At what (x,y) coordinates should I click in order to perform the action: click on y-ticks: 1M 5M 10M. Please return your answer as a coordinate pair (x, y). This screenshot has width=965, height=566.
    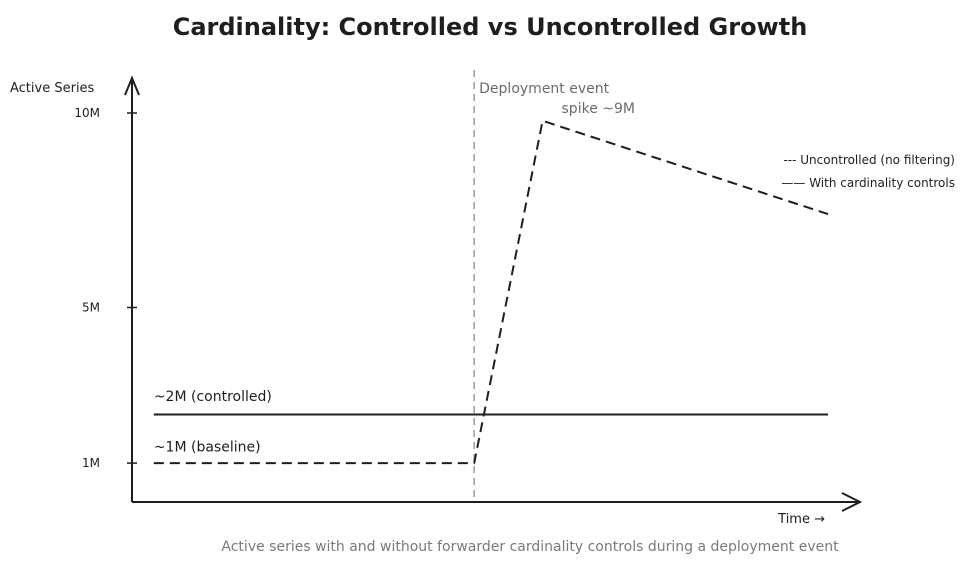
    Looking at the image, I should click on (105, 288).